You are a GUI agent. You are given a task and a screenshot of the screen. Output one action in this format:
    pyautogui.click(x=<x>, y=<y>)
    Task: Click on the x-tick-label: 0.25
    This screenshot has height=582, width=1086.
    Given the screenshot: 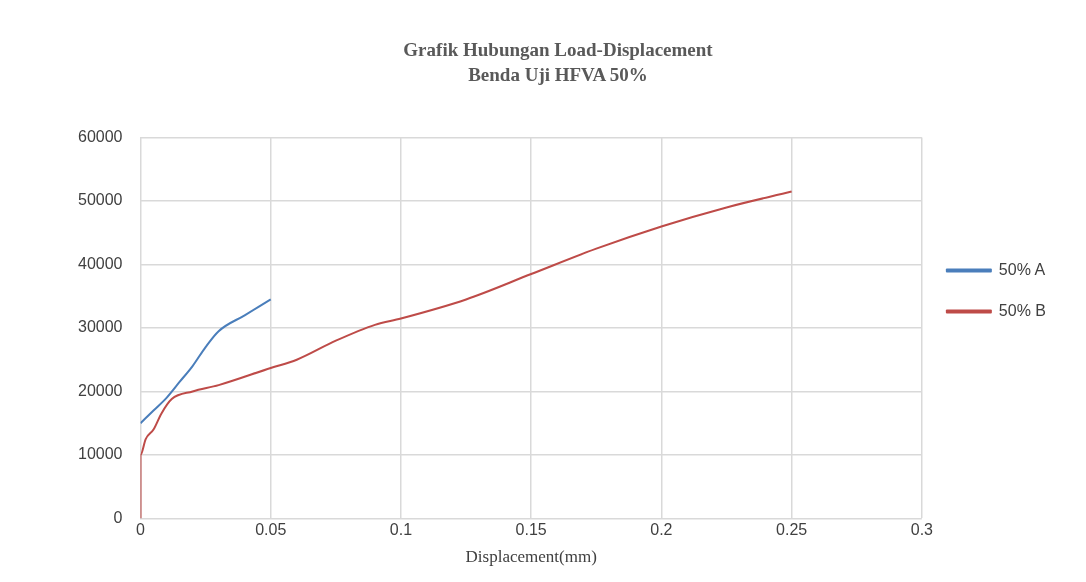 What is the action you would take?
    pyautogui.click(x=792, y=530)
    